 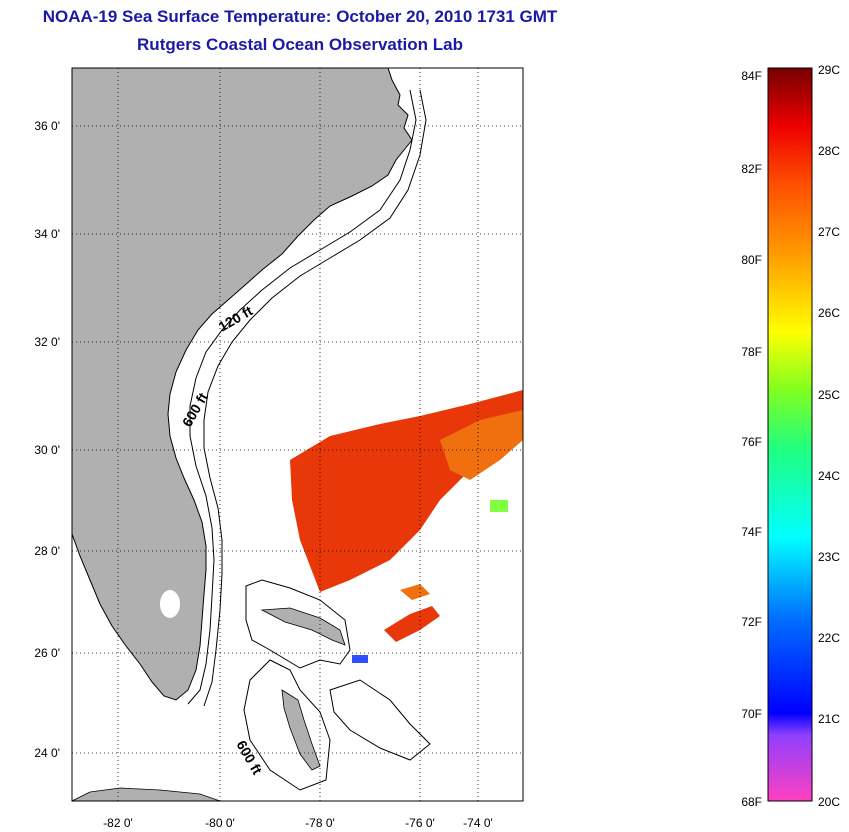 I want to click on colorbar-c-24: 24C, so click(x=829, y=476).